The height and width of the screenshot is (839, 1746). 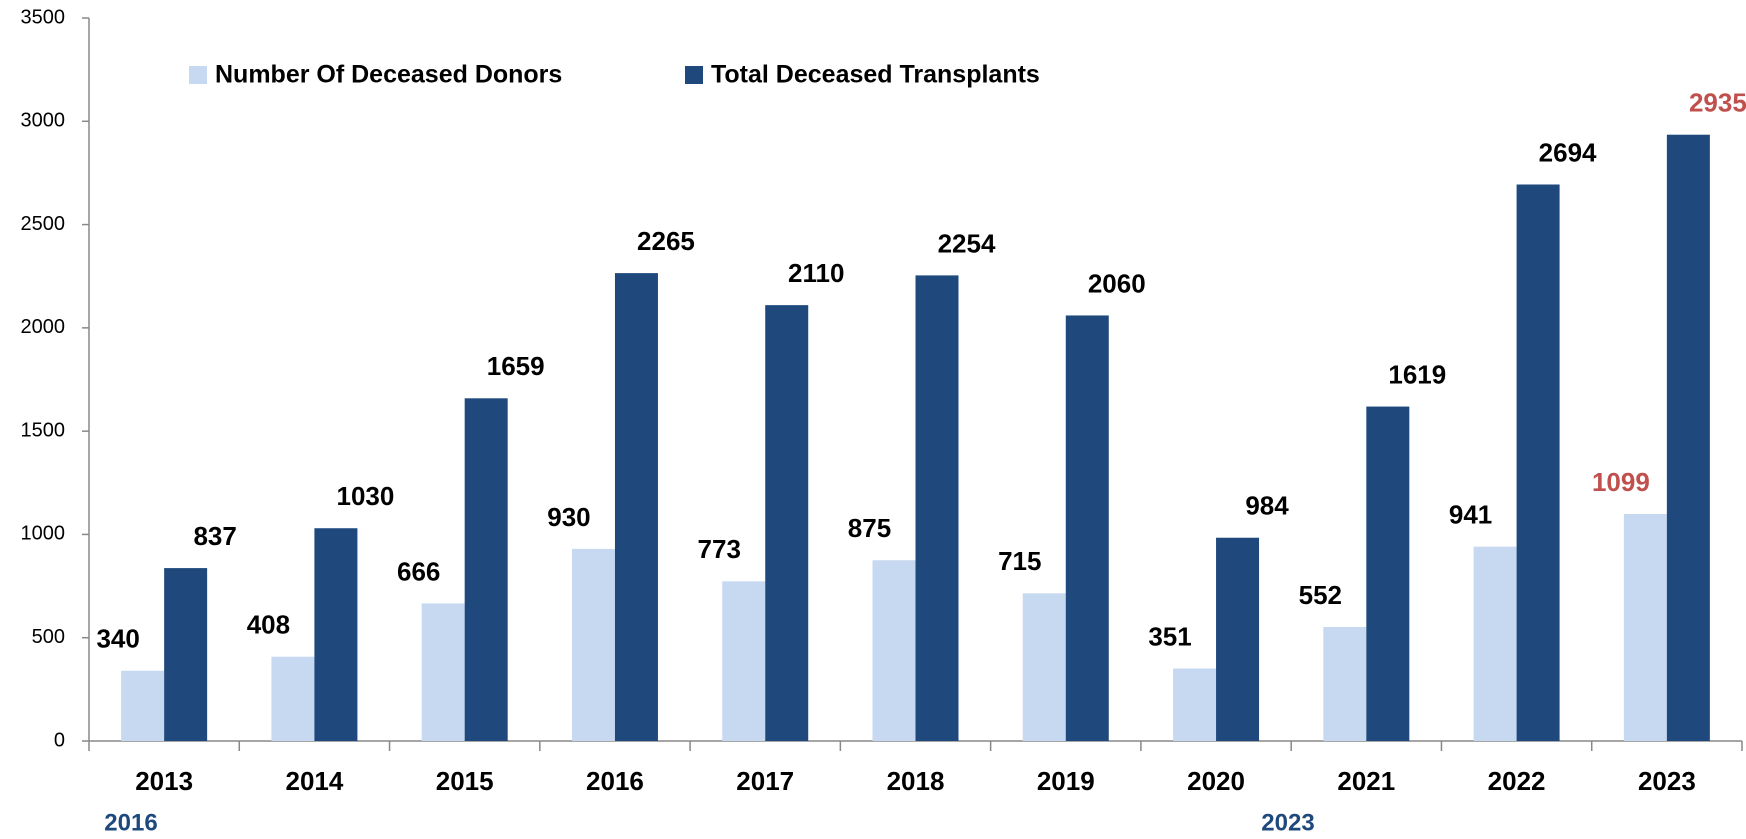 What do you see at coordinates (1366, 781) in the screenshot?
I see `x-tick-label: 2021` at bounding box center [1366, 781].